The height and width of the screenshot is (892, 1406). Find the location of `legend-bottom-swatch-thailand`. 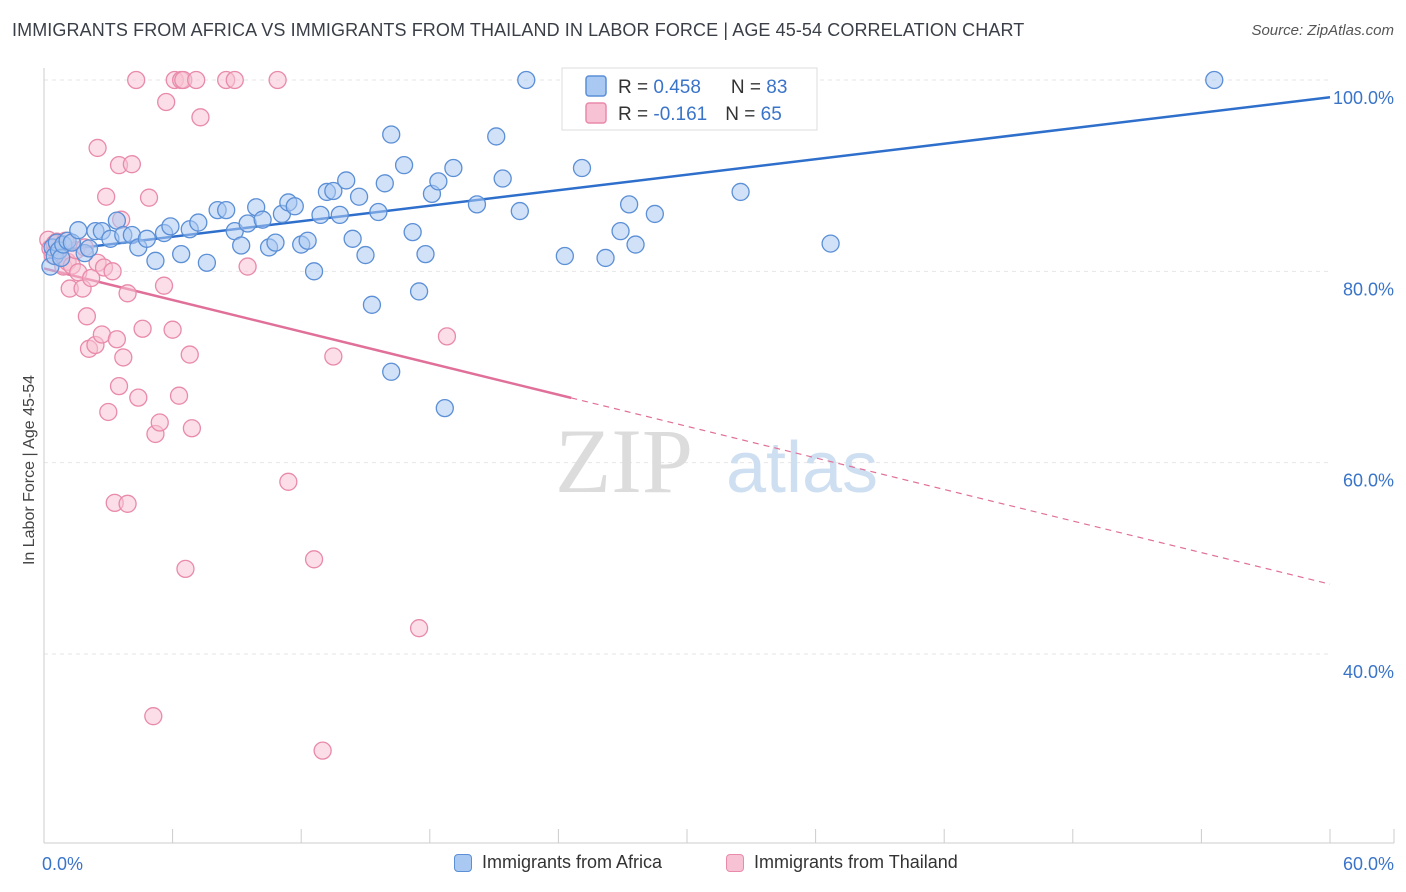

legend-bottom-swatch-thailand is located at coordinates (735, 862).